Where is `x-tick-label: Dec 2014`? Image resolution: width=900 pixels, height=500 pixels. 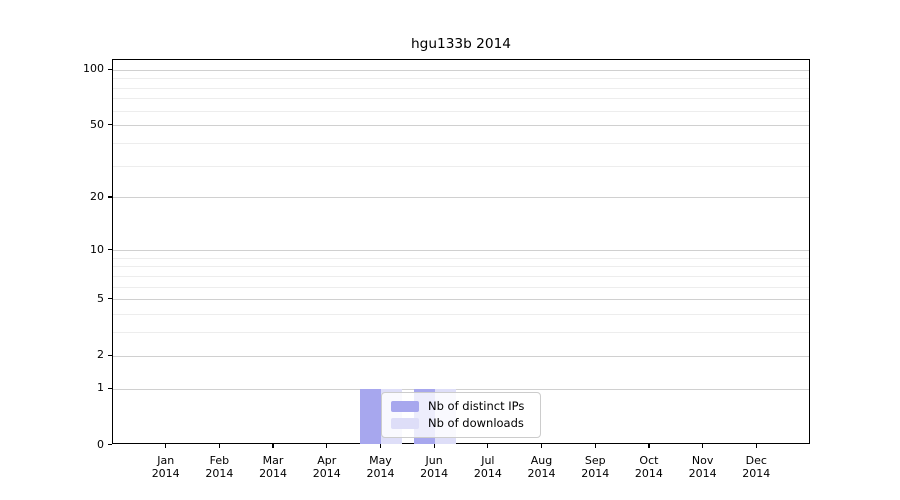
x-tick-label: Dec 2014 is located at coordinates (756, 467).